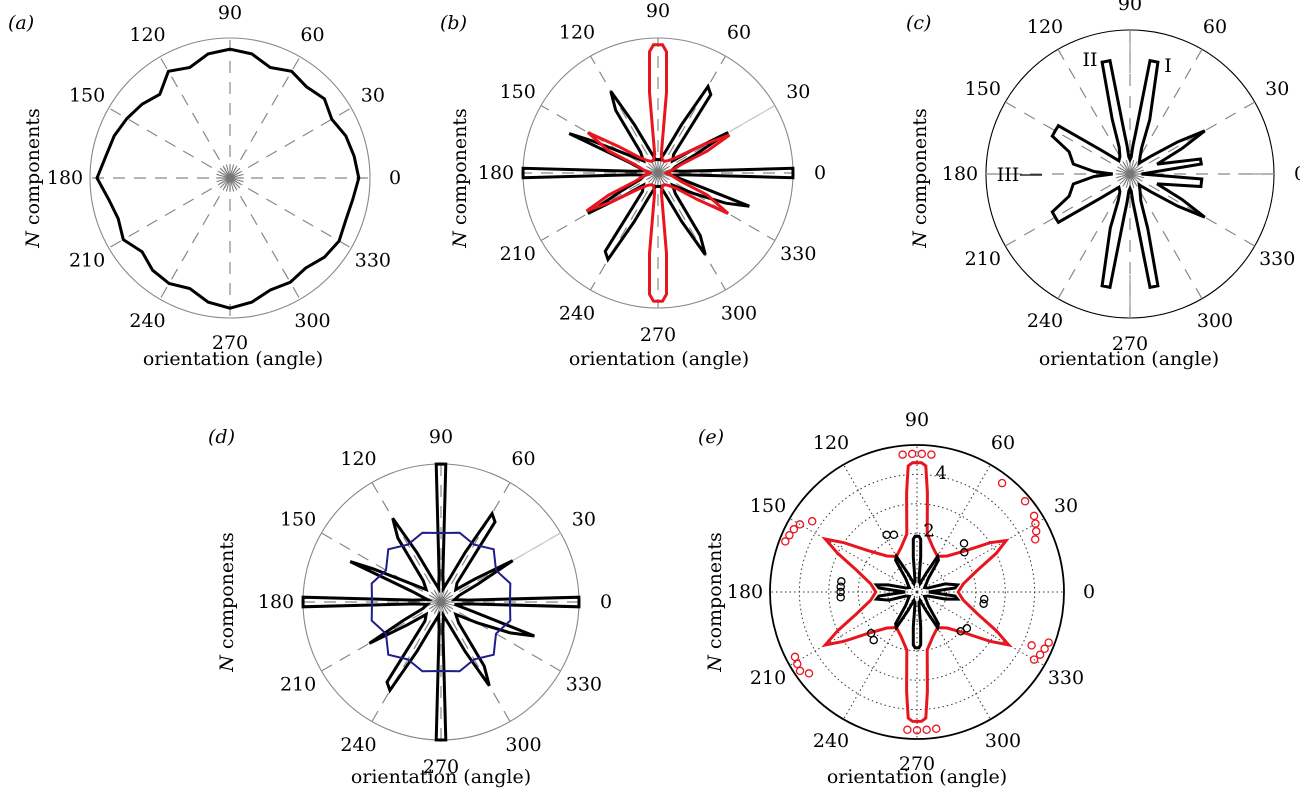 Image resolution: width=1300 pixels, height=796 pixels. I want to click on series-black-a, so click(228, 178).